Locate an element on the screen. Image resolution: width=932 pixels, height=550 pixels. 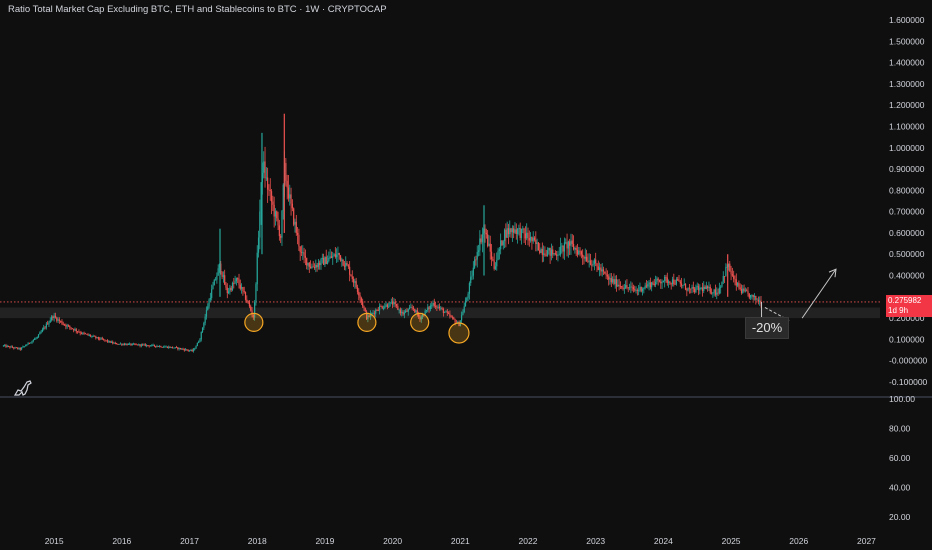
support-zone-band is located at coordinates (440, 313).